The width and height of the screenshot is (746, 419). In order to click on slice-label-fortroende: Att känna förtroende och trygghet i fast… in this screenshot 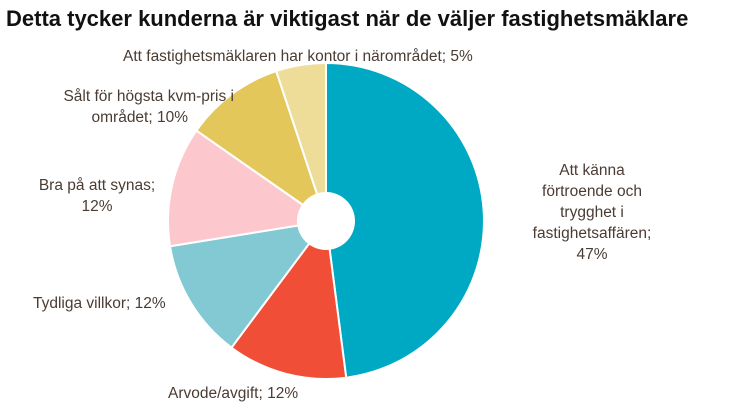, I will do `click(592, 212)`.